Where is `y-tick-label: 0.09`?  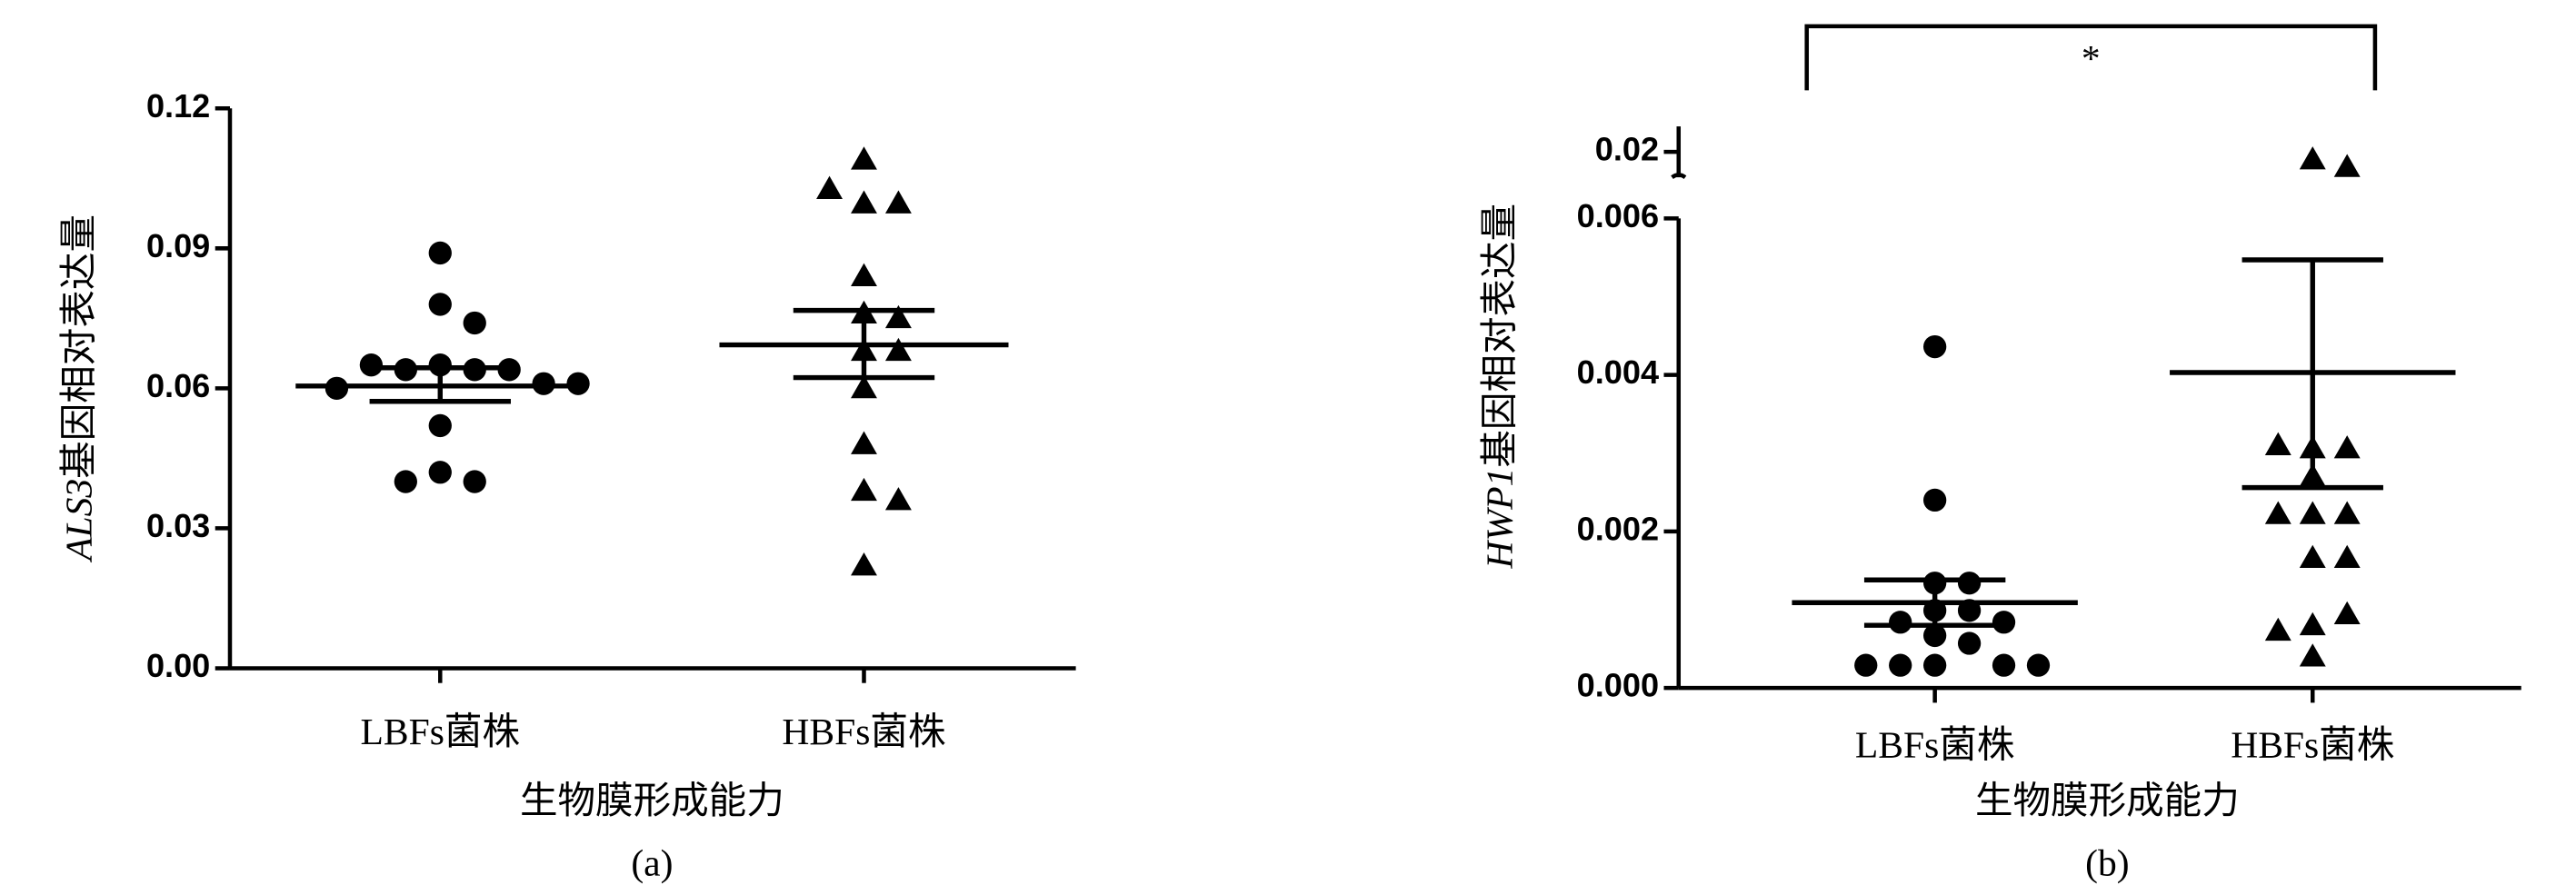
y-tick-label: 0.09 is located at coordinates (178, 245).